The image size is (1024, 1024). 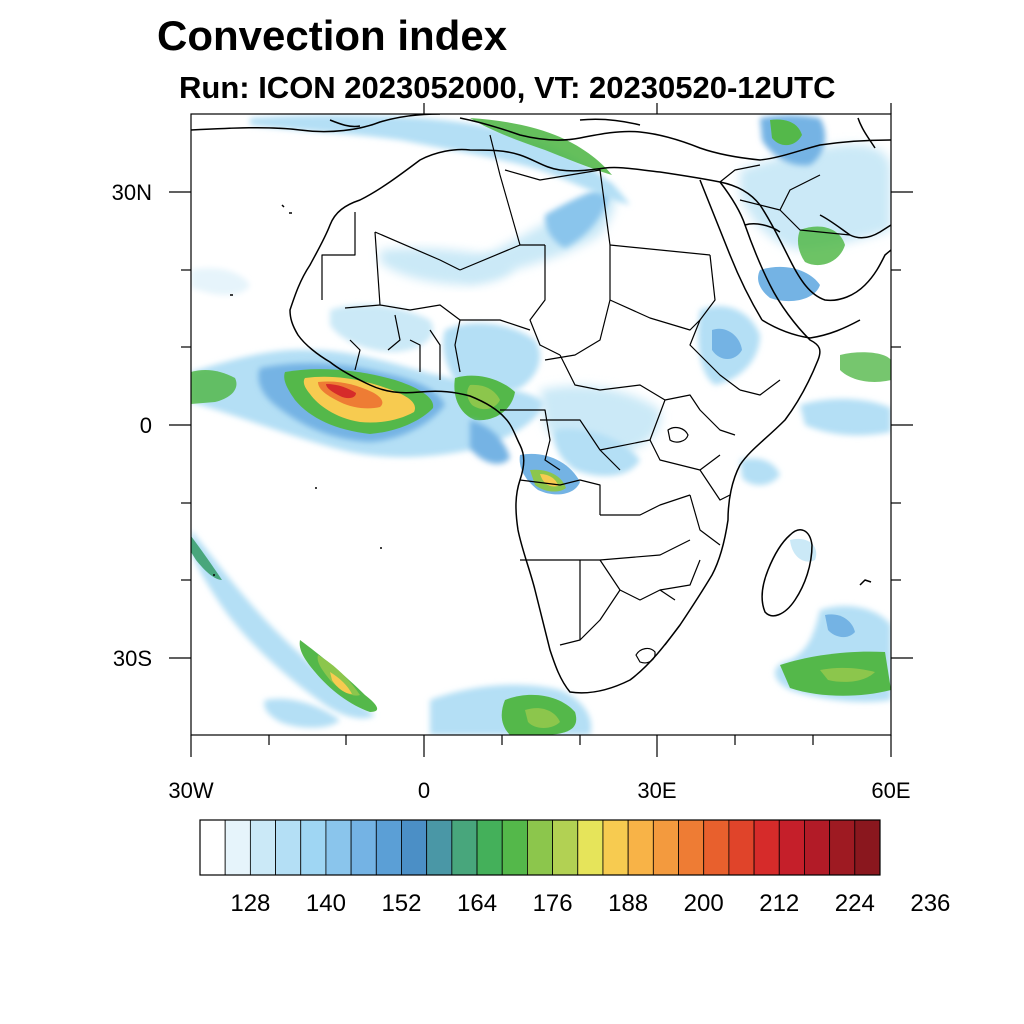 What do you see at coordinates (332, 35) in the screenshot?
I see `chart-title: Convection index` at bounding box center [332, 35].